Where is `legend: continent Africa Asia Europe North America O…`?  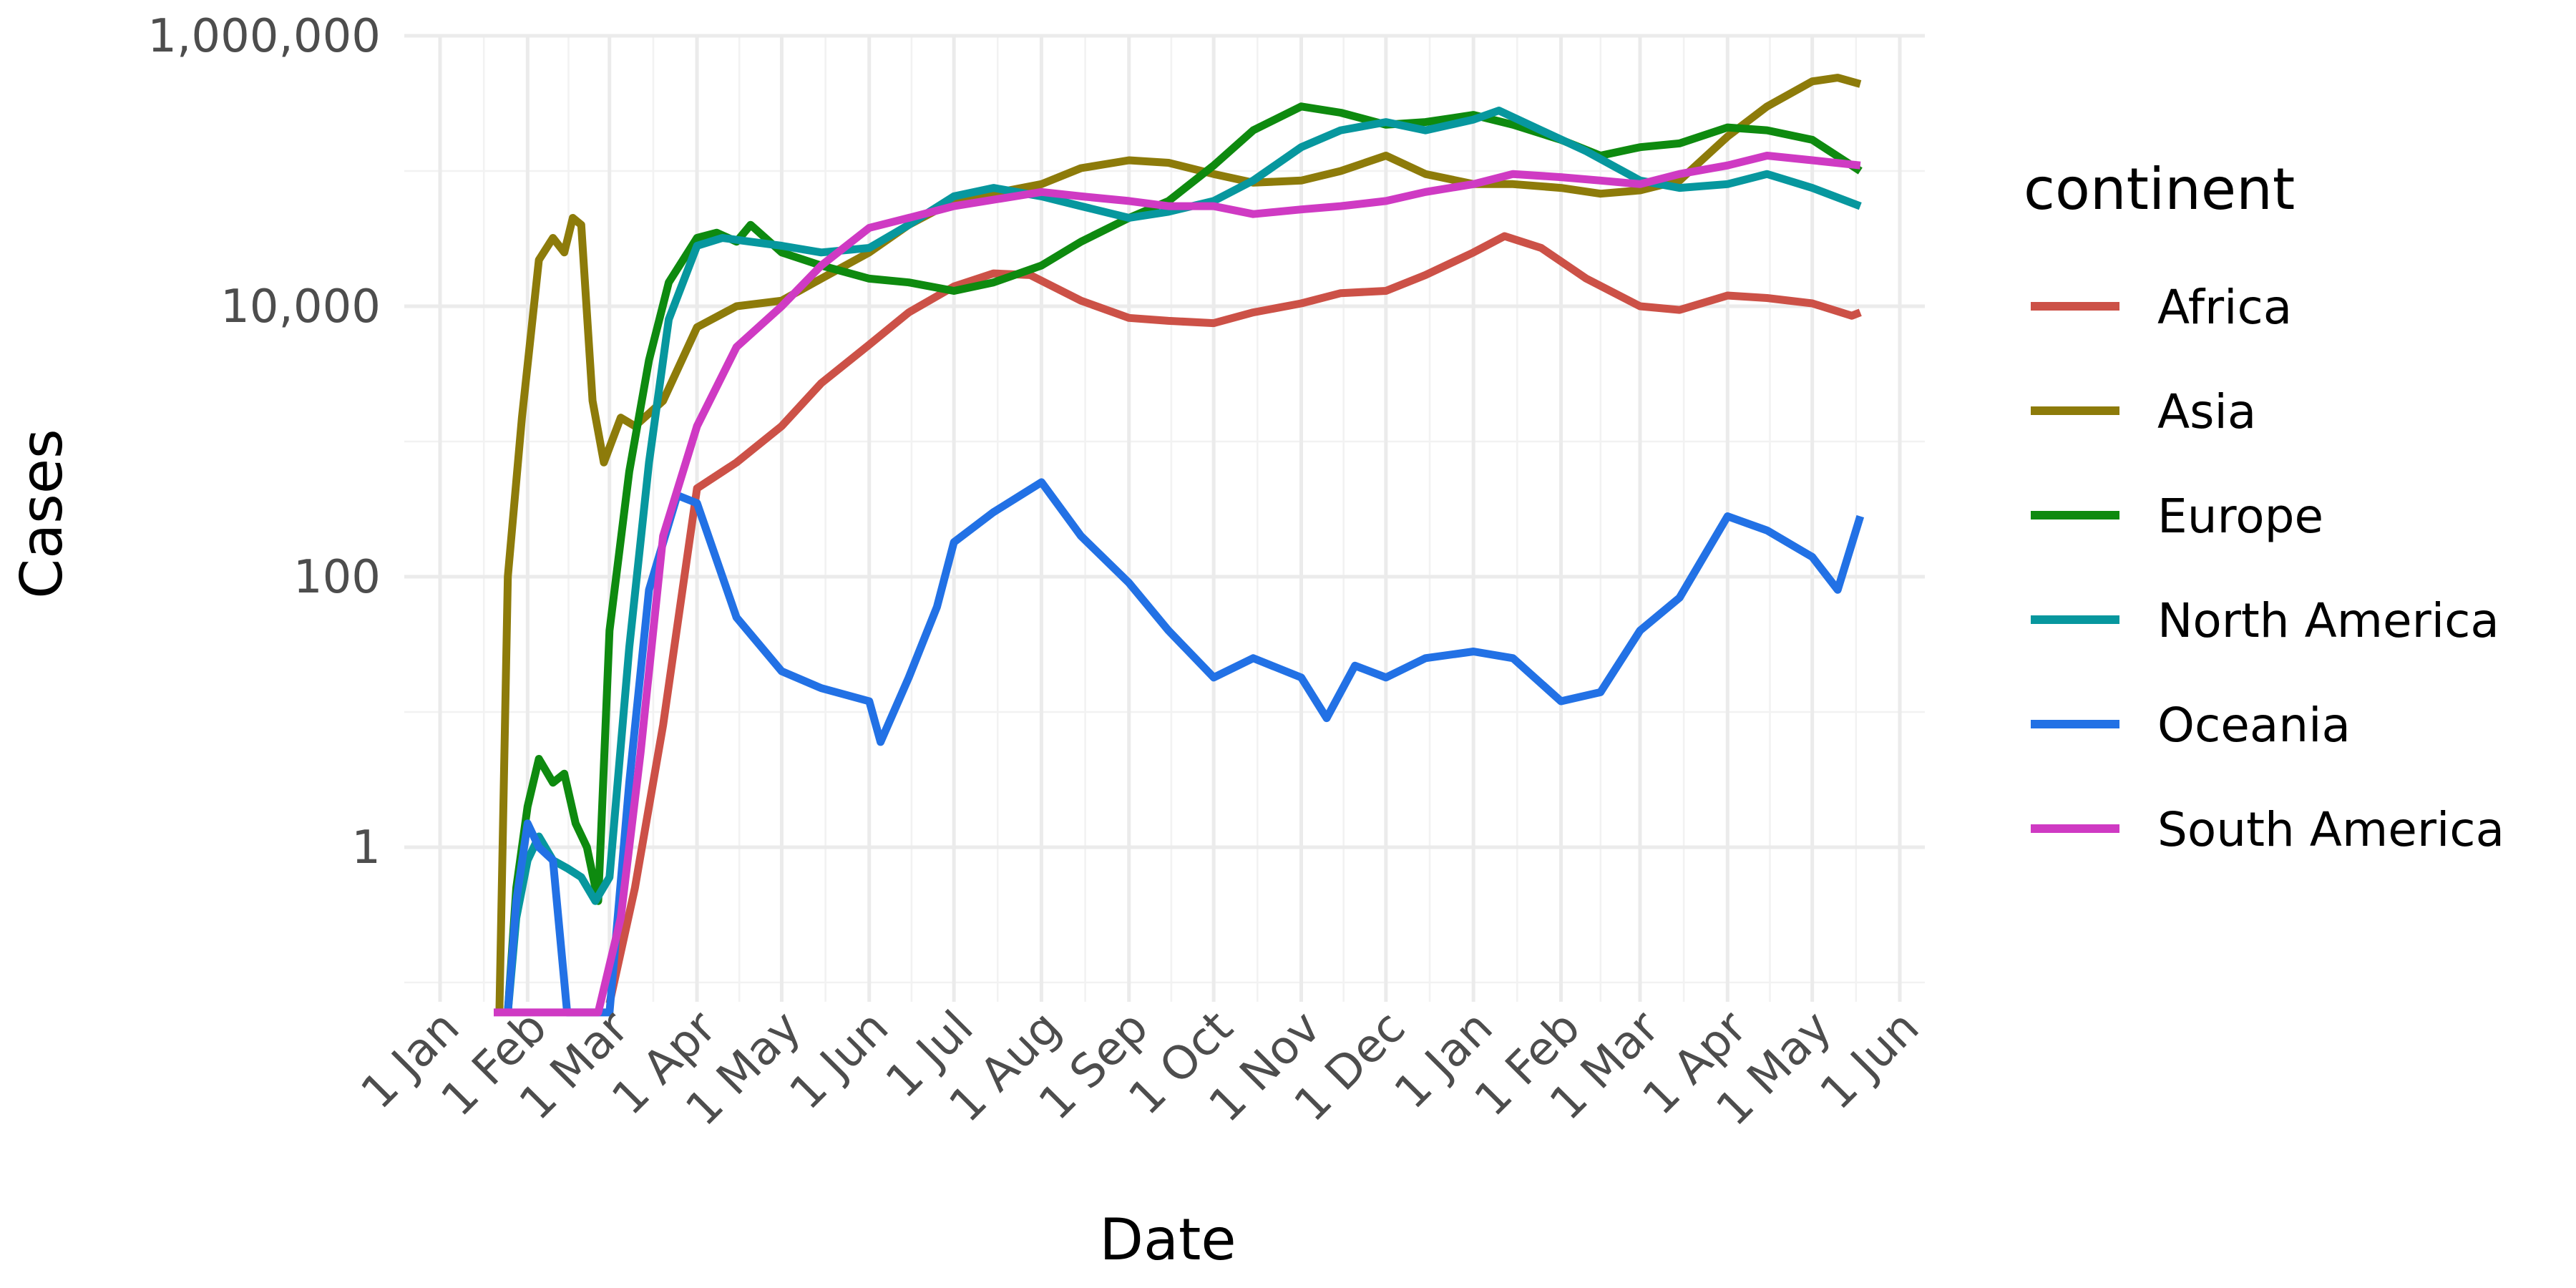
legend: continent Africa Asia Europe North America O… is located at coordinates (2264, 506).